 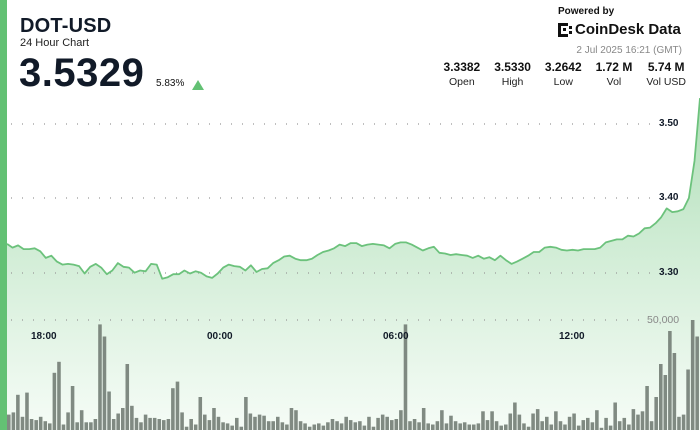 I want to click on current-price: 3.5329, so click(x=82, y=73).